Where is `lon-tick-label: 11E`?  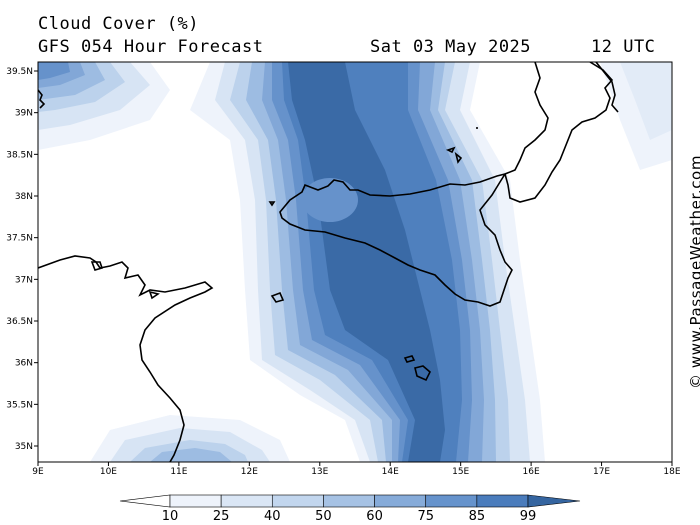
lon-tick-label: 11E is located at coordinates (178, 472).